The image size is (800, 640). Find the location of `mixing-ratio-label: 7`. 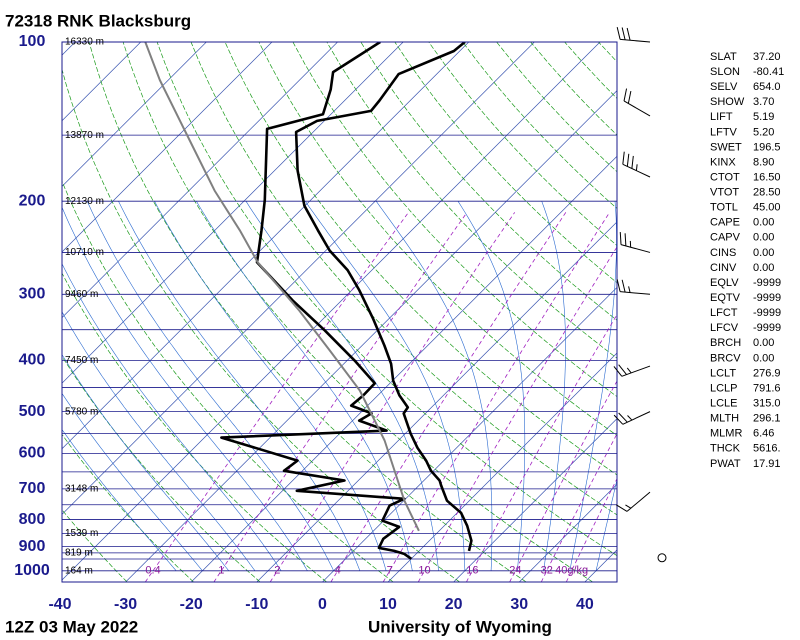

mixing-ratio-label: 7 is located at coordinates (390, 571).